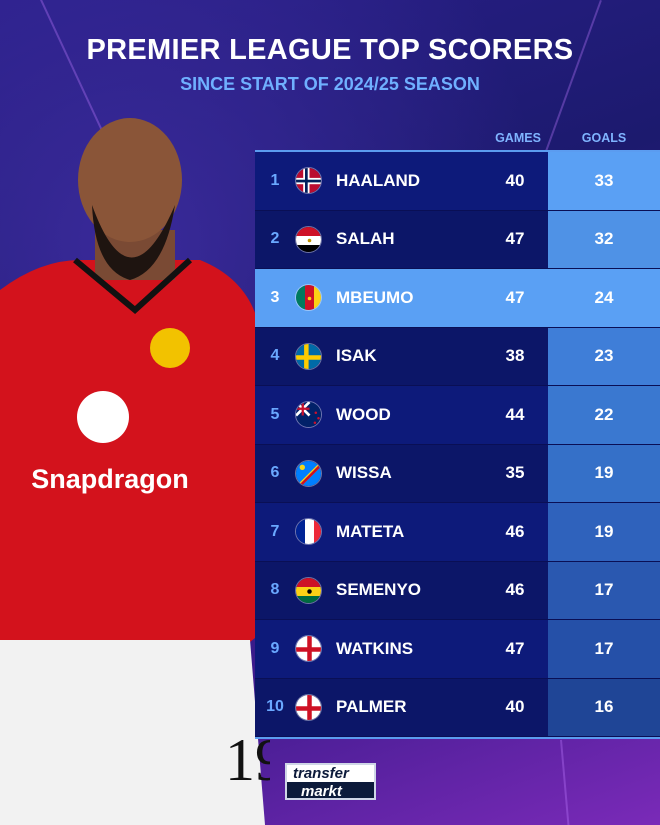  I want to click on player-name: SEMENYO, so click(379, 590).